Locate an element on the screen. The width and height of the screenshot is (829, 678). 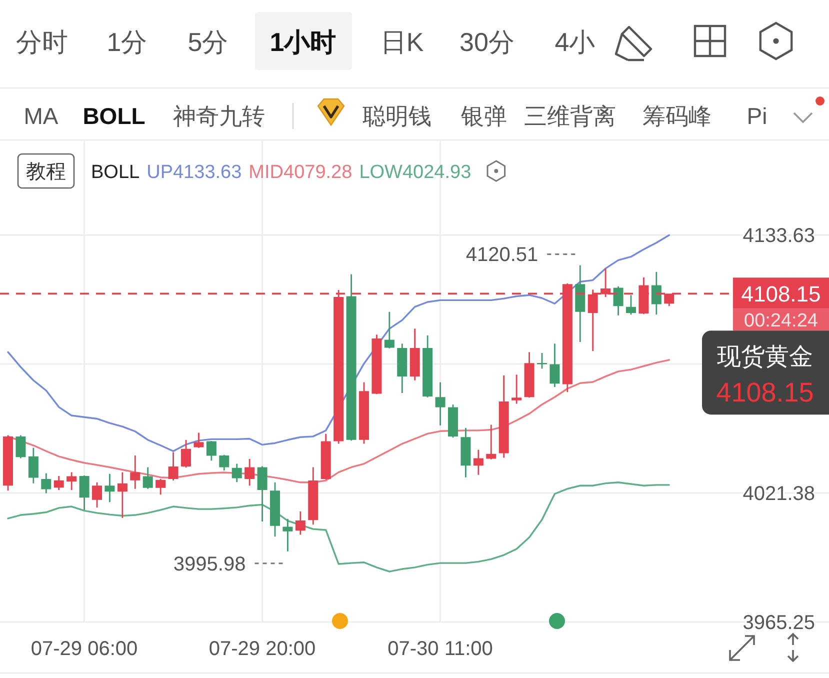
x-tick-label: 07-29 20:00 is located at coordinates (262, 649).